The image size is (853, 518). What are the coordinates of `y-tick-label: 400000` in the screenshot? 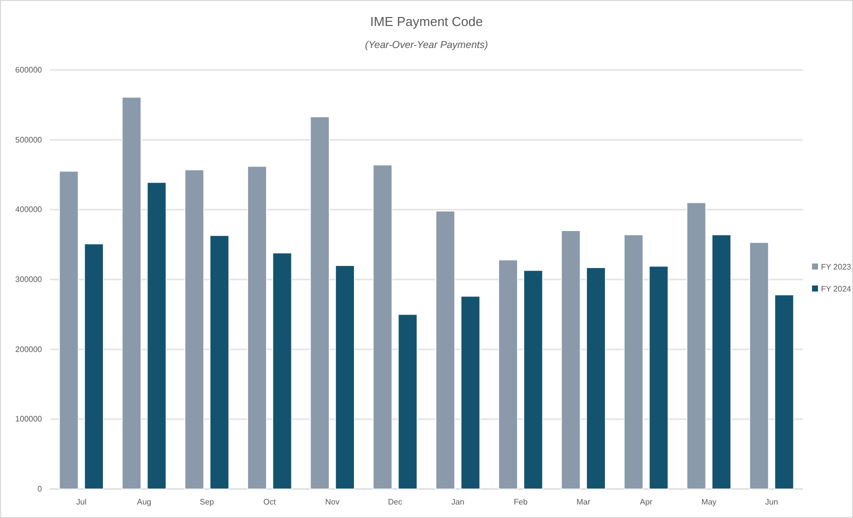 It's located at (29, 209).